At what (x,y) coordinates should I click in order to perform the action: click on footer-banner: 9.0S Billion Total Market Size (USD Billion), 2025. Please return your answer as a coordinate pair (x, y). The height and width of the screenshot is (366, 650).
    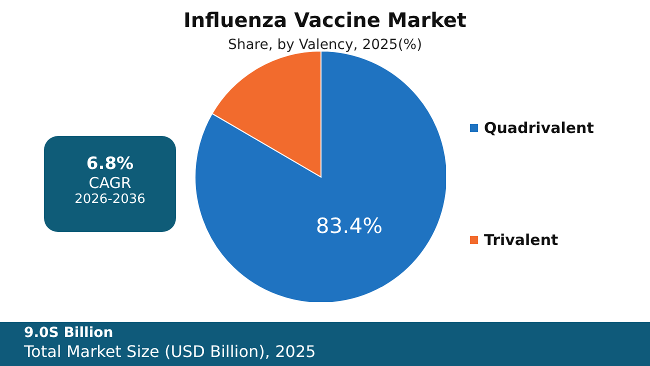
    Looking at the image, I should click on (325, 344).